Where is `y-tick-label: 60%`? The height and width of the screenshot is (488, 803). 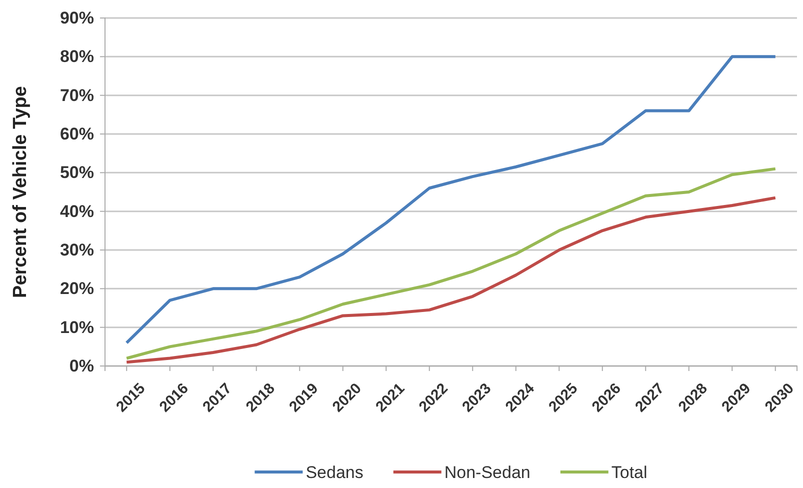 y-tick-label: 60% is located at coordinates (77, 134).